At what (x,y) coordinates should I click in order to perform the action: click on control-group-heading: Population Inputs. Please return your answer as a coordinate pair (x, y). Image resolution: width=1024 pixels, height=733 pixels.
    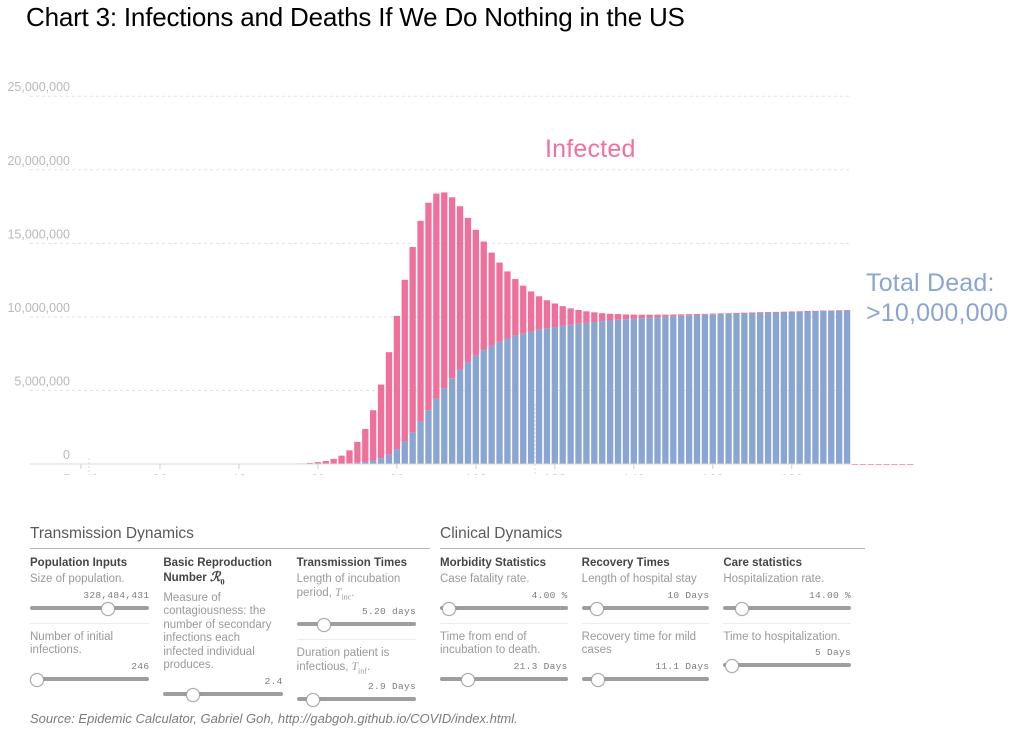
    Looking at the image, I should click on (79, 563).